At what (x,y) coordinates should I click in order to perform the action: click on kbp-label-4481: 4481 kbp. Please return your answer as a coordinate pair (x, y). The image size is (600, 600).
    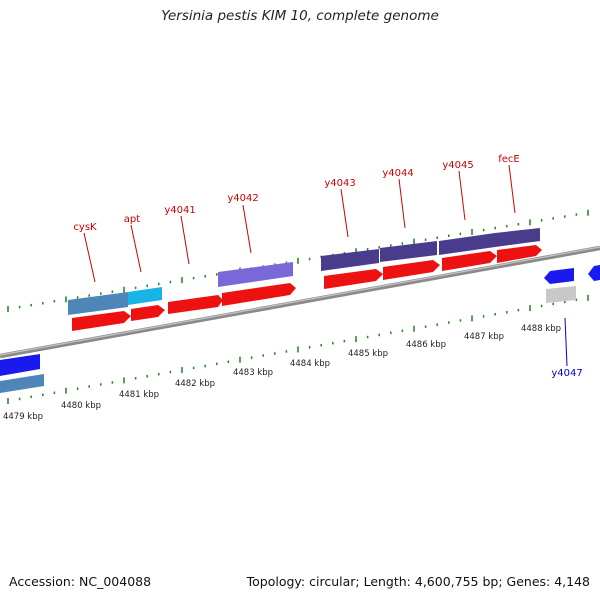
    Looking at the image, I should click on (139, 395).